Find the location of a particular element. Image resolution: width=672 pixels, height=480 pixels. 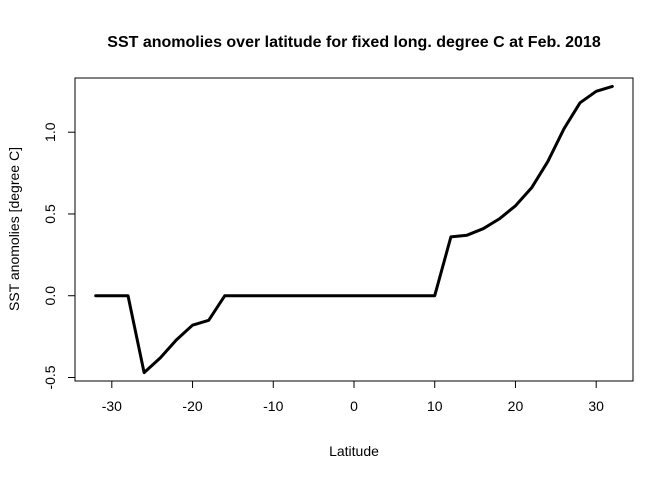

x-tick-label: 10 is located at coordinates (435, 406).